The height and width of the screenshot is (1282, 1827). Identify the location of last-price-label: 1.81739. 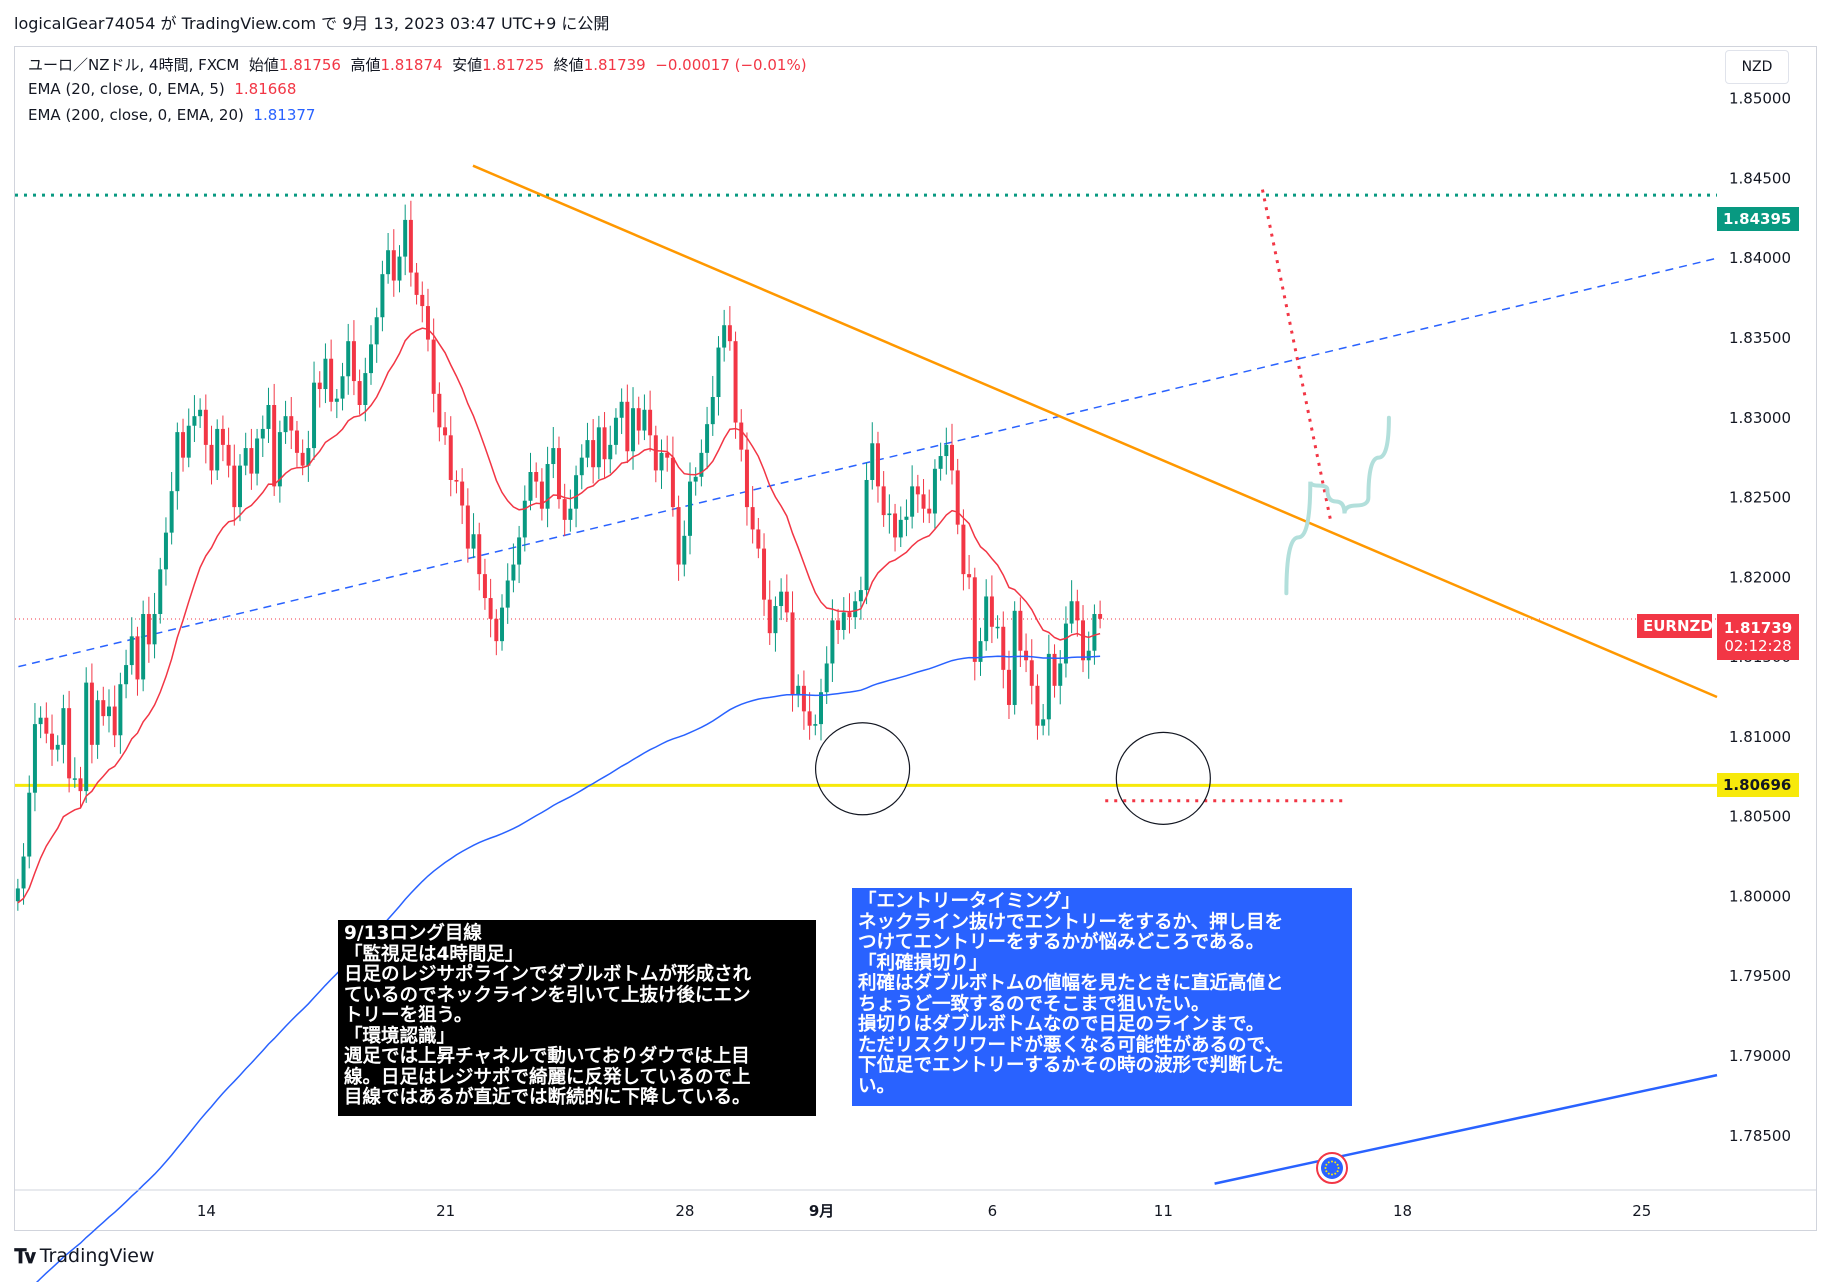
(1758, 628).